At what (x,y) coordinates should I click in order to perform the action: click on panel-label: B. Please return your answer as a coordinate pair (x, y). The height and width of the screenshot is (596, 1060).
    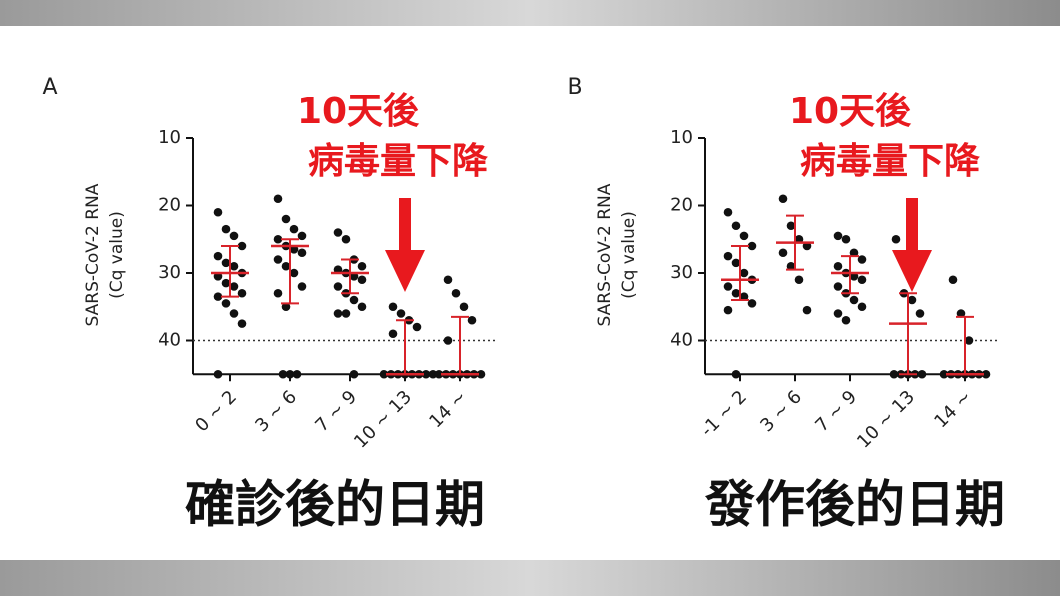
    Looking at the image, I should click on (574, 87).